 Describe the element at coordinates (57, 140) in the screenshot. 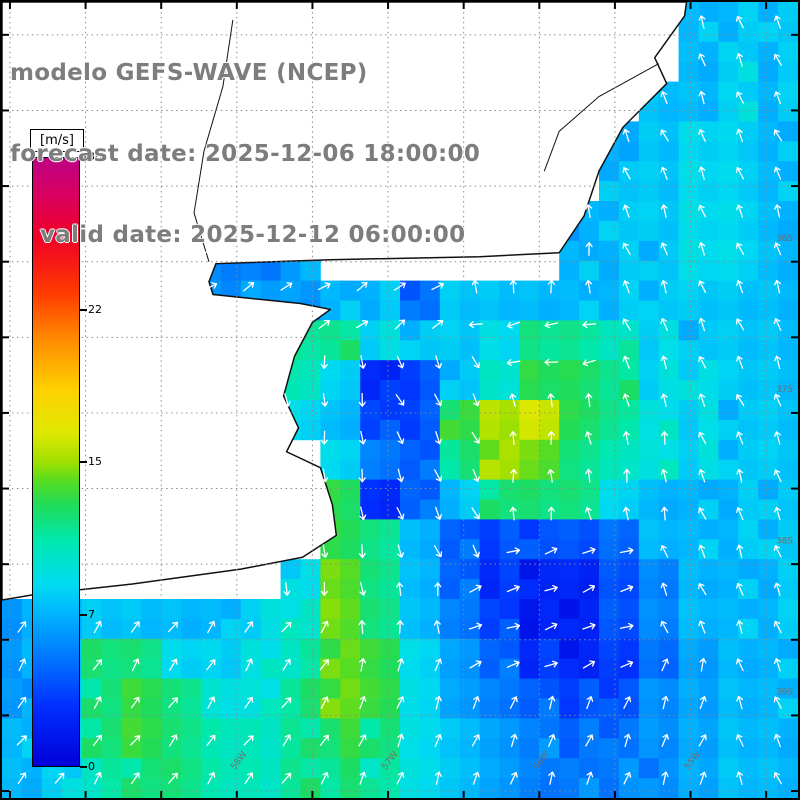

I see `colorbar-unit-label: [m/s]` at that location.